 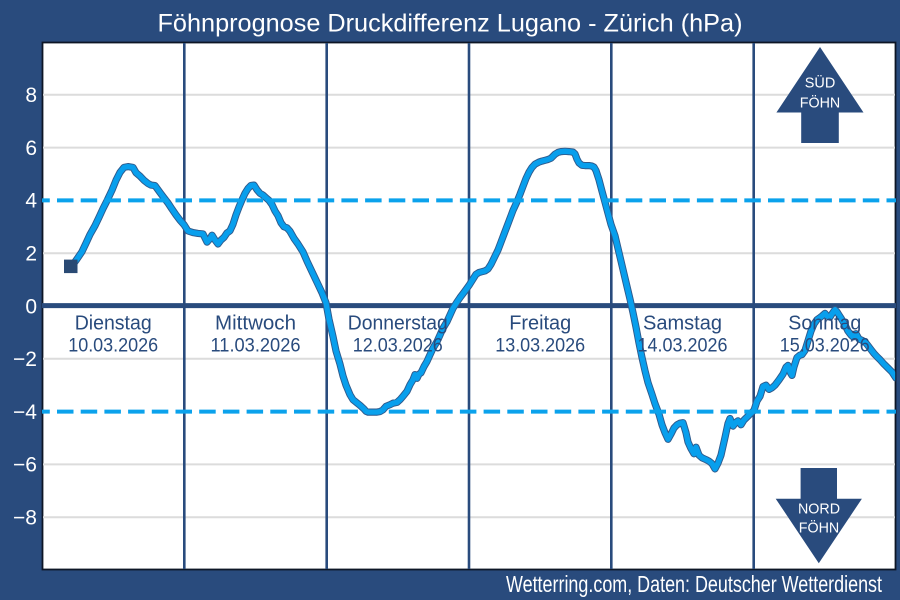 What do you see at coordinates (31, 95) in the screenshot?
I see `svg-text: 8` at bounding box center [31, 95].